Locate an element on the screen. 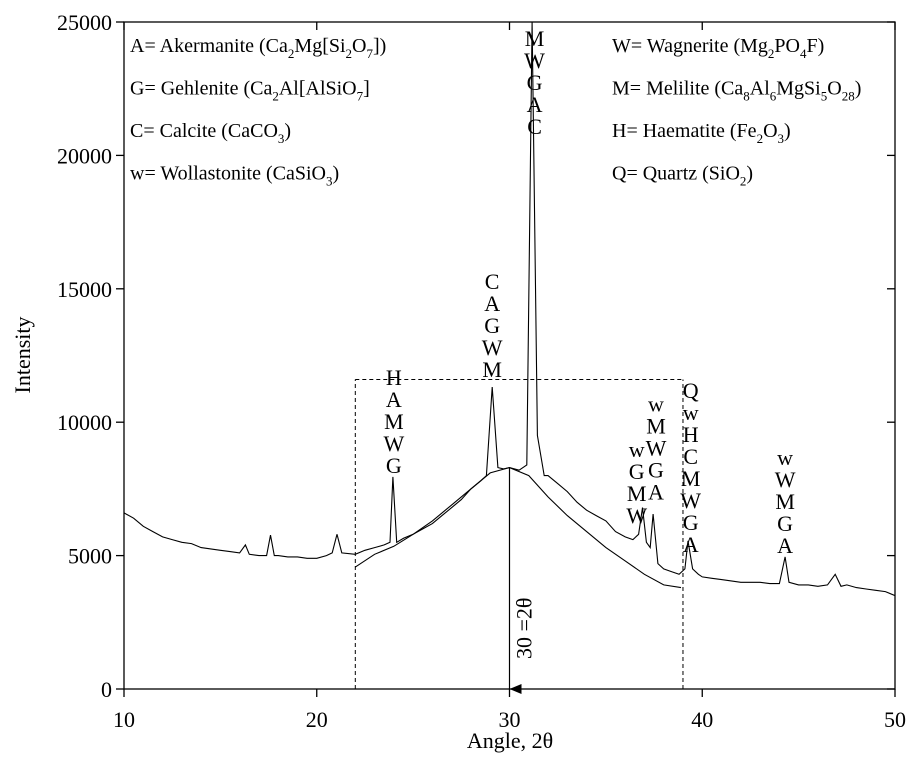 The height and width of the screenshot is (760, 910). y-tick-label: 5000 is located at coordinates (90, 556).